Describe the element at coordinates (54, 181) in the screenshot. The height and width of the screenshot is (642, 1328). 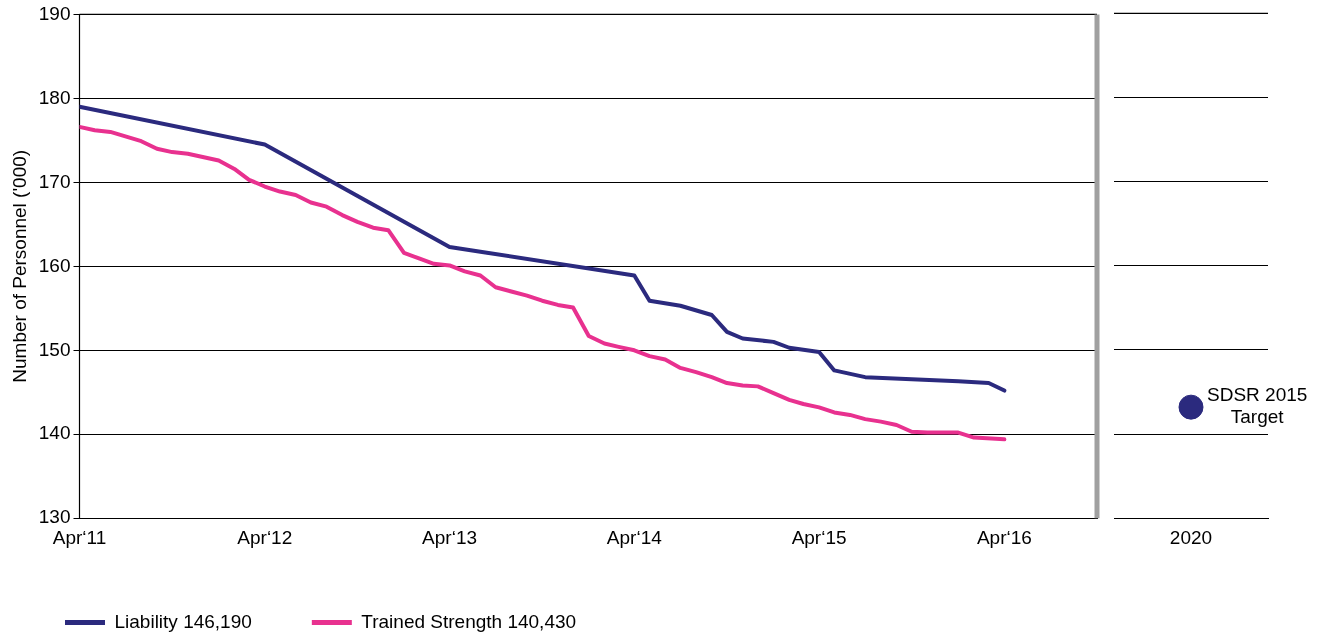
I see `y-tick-label: 170` at that location.